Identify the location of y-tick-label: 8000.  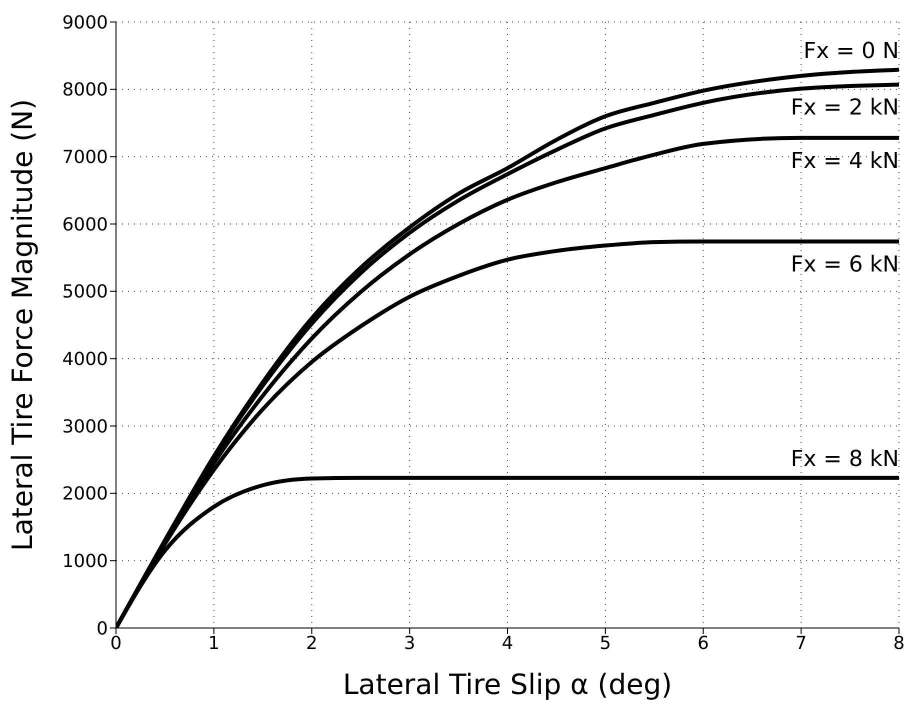
(85, 90).